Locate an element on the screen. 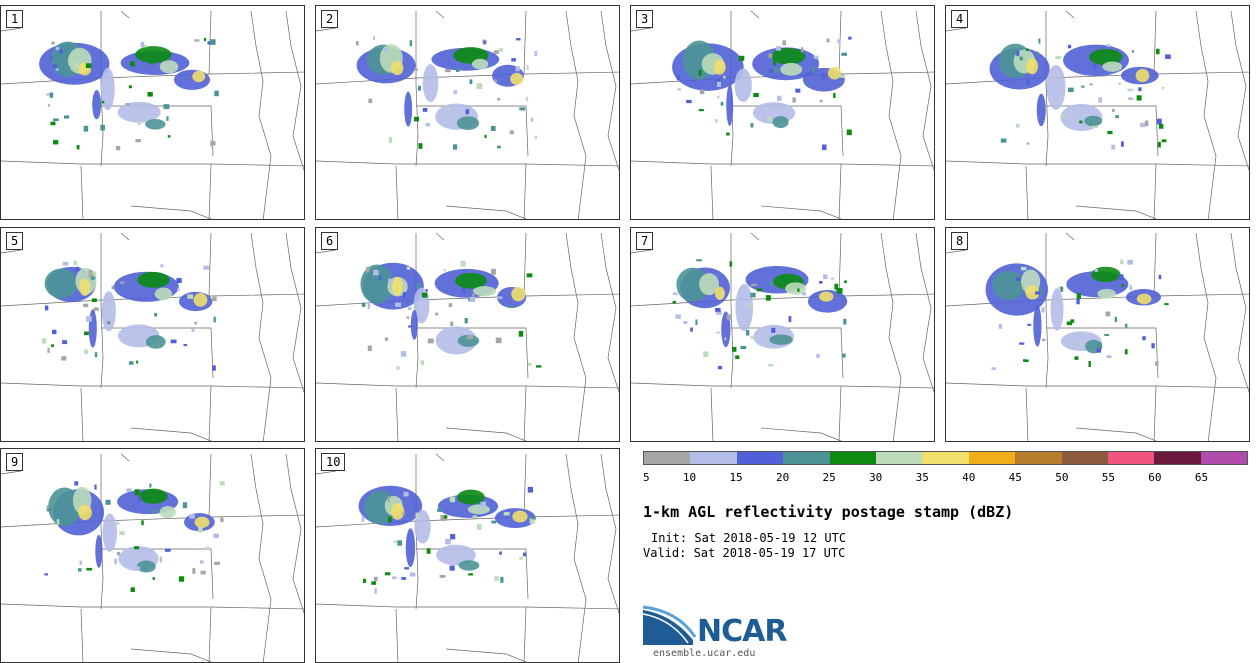 This screenshot has height=663, width=1260. member-label: 4 is located at coordinates (960, 19).